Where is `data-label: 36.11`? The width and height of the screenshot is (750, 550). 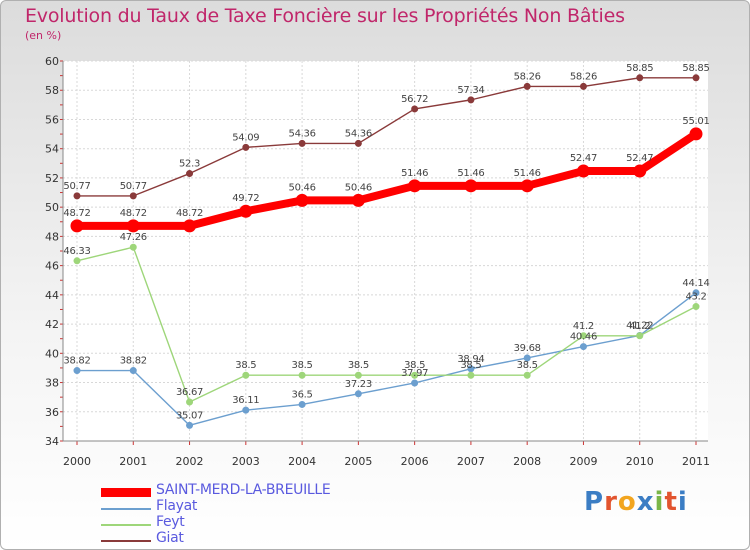
data-label: 36.11 is located at coordinates (245, 400).